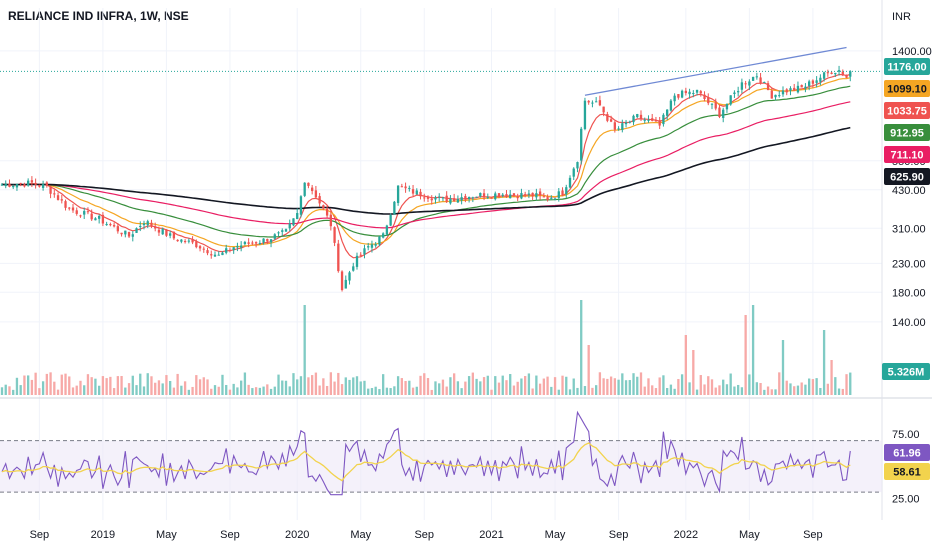  Describe the element at coordinates (907, 134) in the screenshot. I see `price-badge-label: 912.95` at that location.